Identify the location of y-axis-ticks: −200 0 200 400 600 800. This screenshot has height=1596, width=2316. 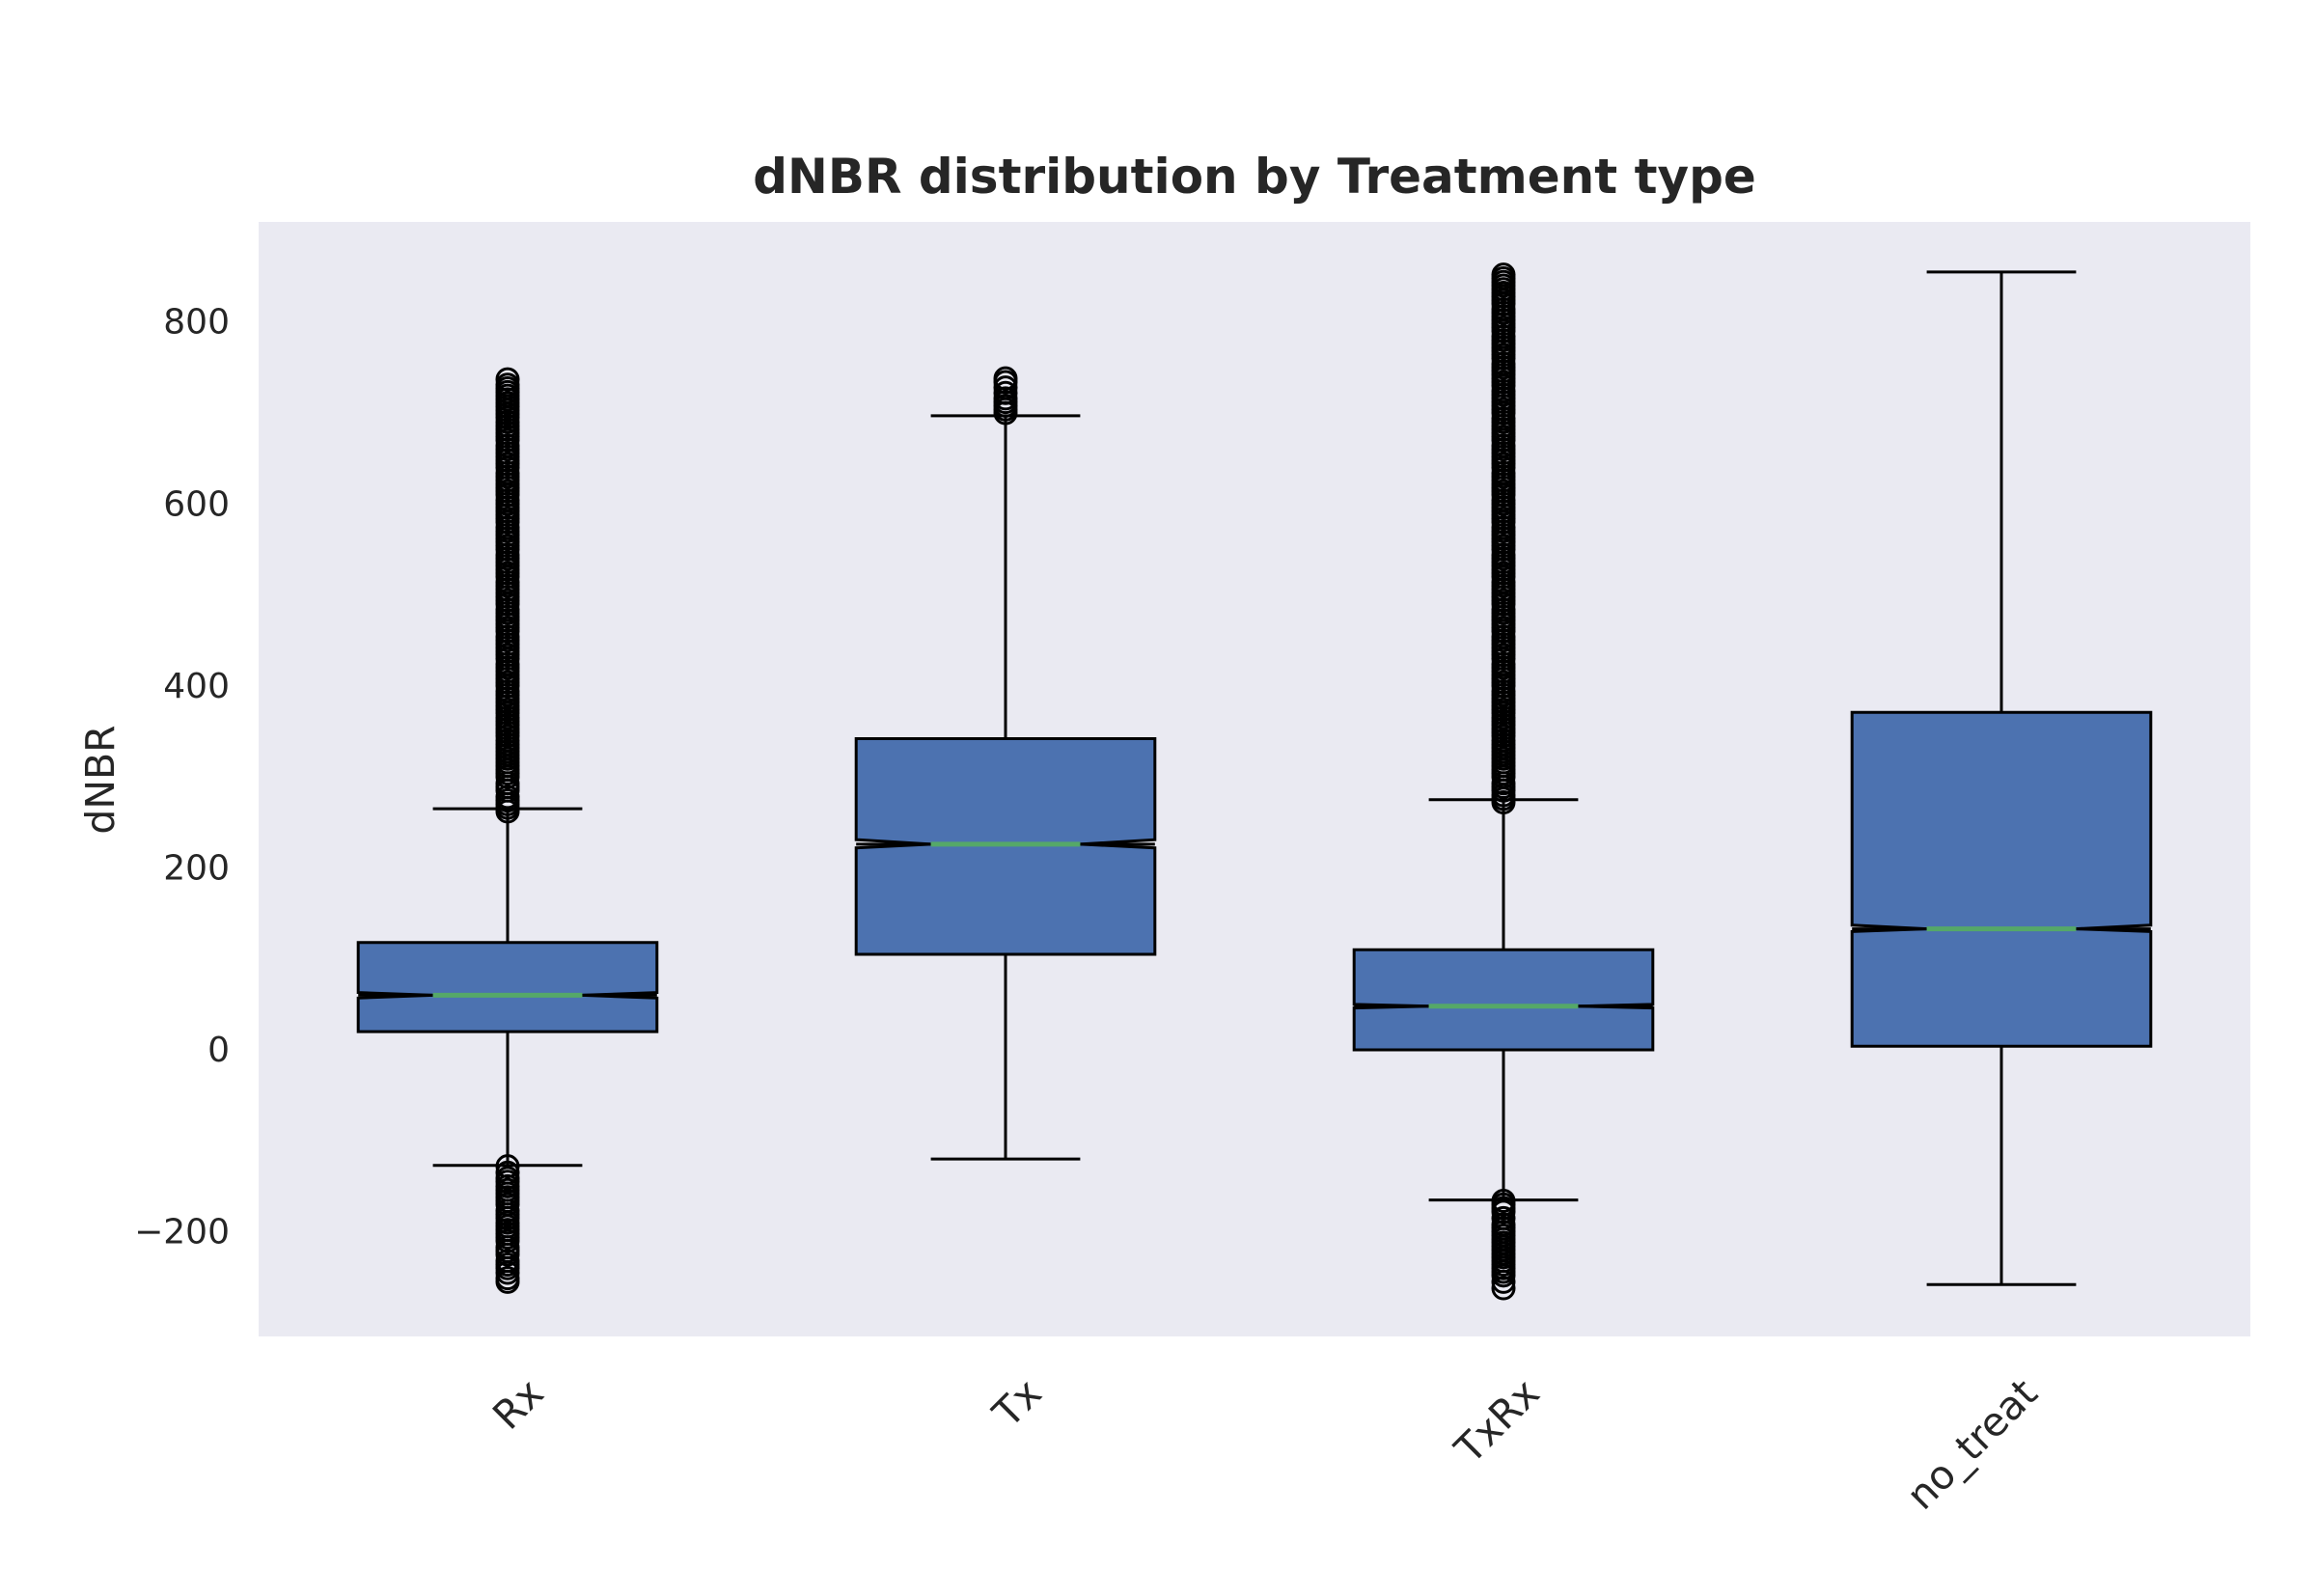
(182, 778).